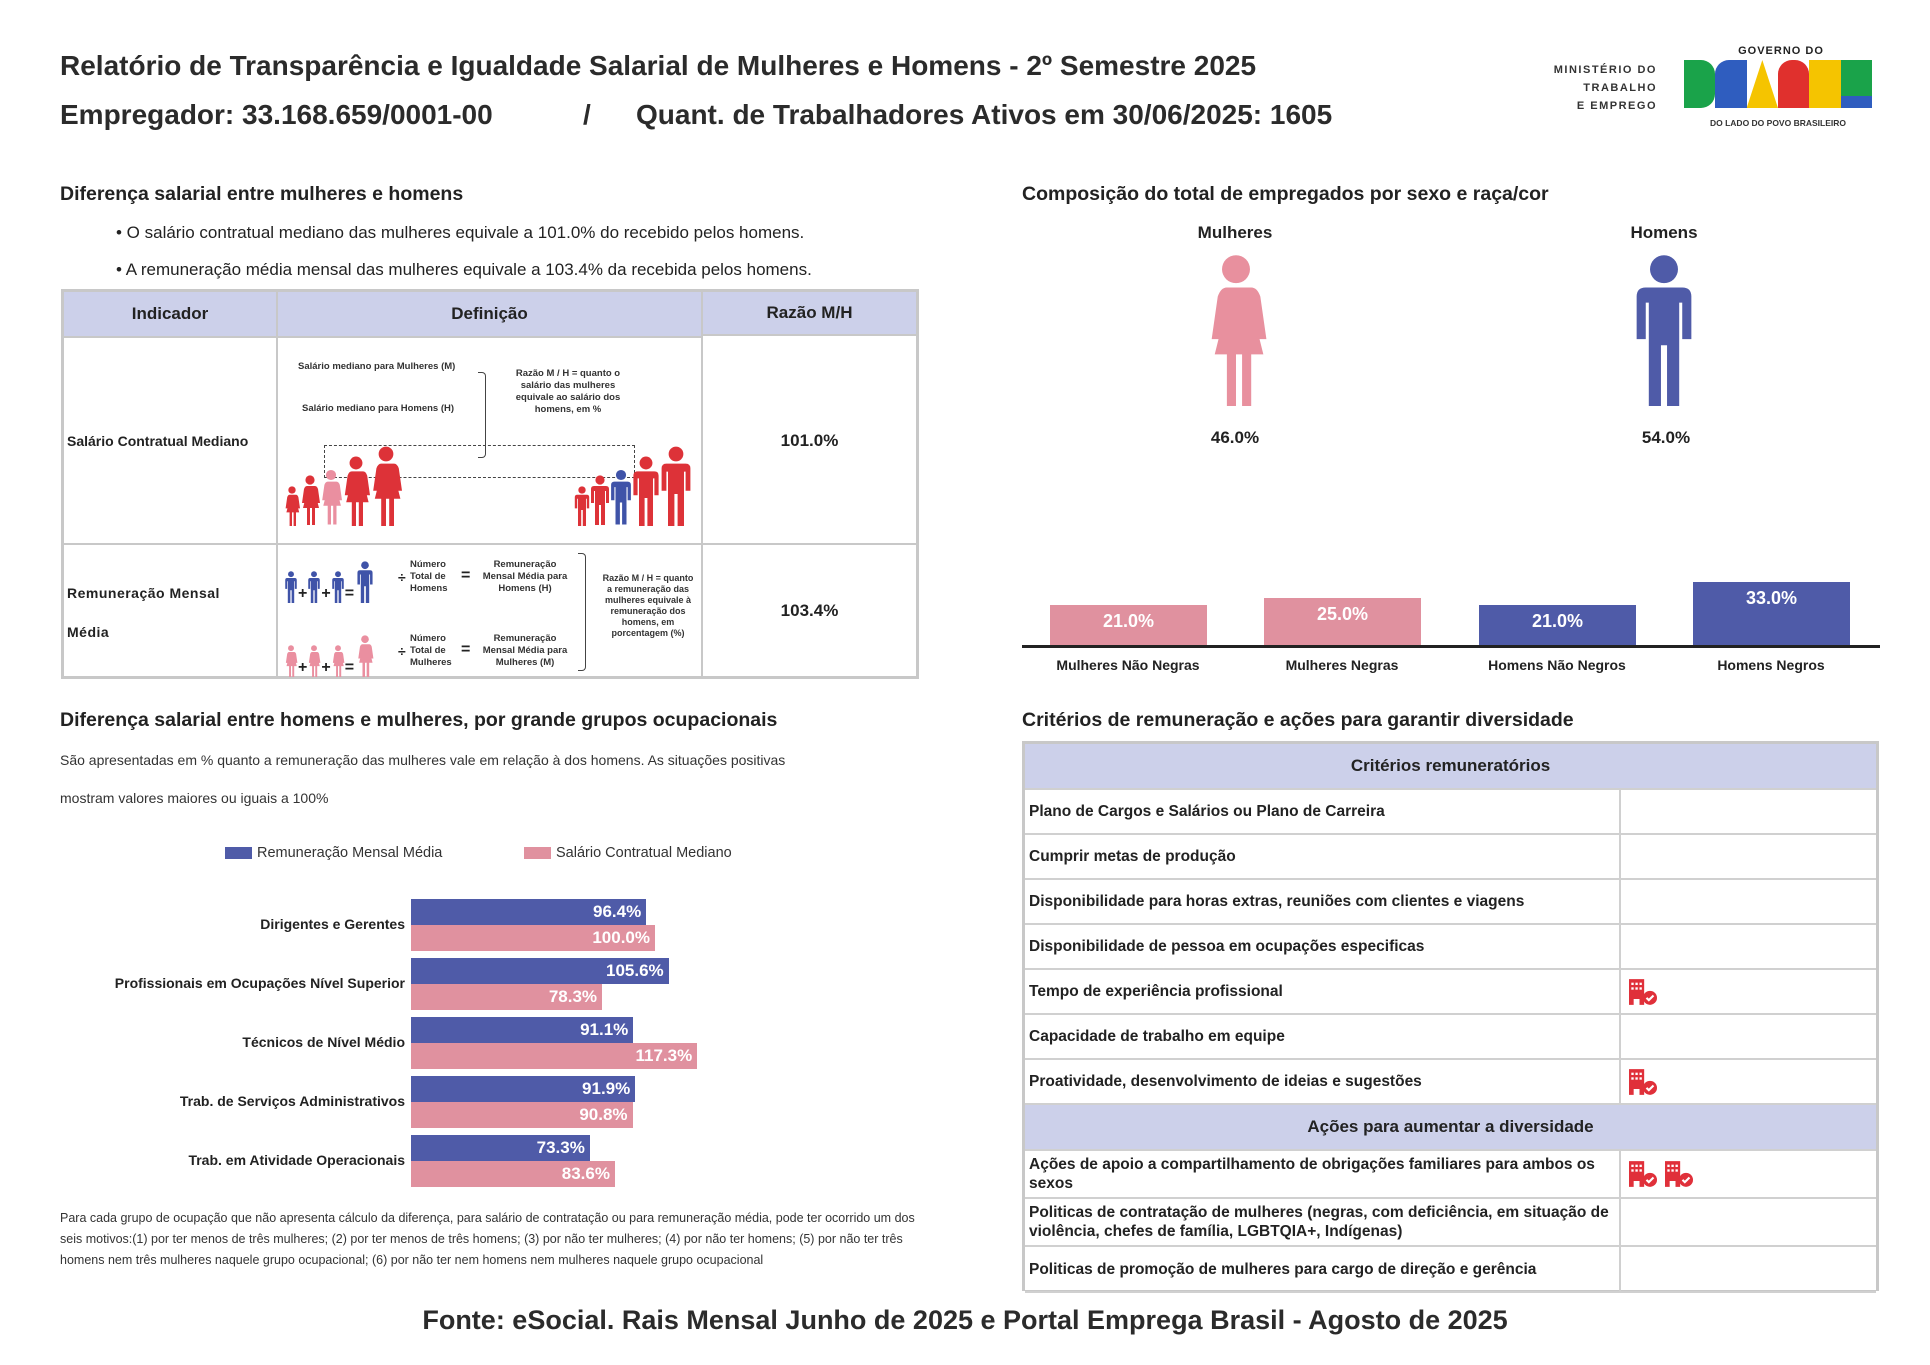 The width and height of the screenshot is (1930, 1365). I want to click on indicator-average-l1: Remuneração Mensal, so click(143, 593).